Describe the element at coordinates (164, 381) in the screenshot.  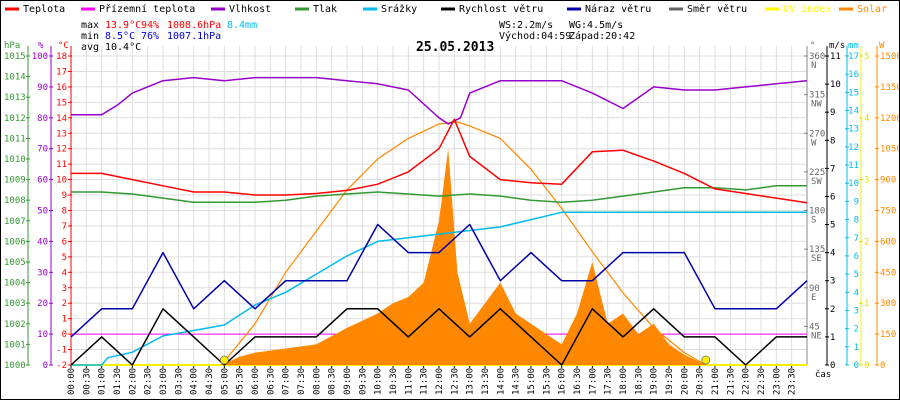
I see `x-tick-label: 03:00` at that location.